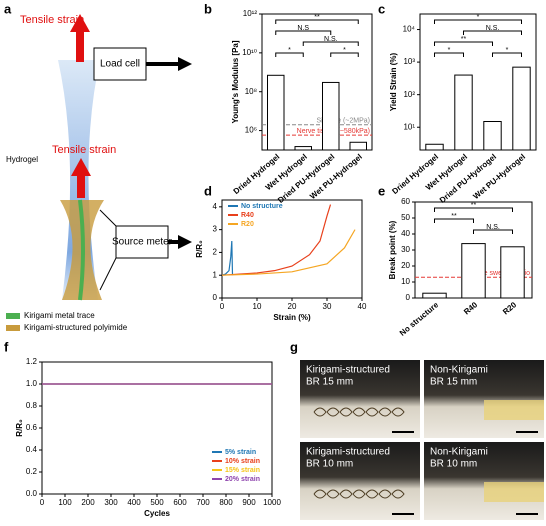 The width and height of the screenshot is (546, 526). I want to click on y-tick-label: 50, so click(405, 217).